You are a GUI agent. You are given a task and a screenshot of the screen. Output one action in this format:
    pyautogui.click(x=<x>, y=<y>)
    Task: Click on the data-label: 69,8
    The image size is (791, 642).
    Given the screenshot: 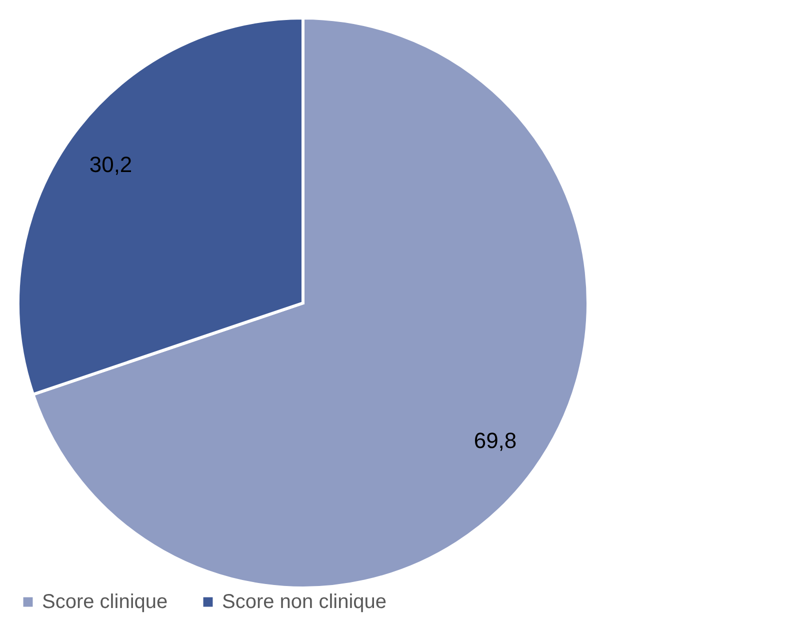 What is the action you would take?
    pyautogui.click(x=495, y=440)
    